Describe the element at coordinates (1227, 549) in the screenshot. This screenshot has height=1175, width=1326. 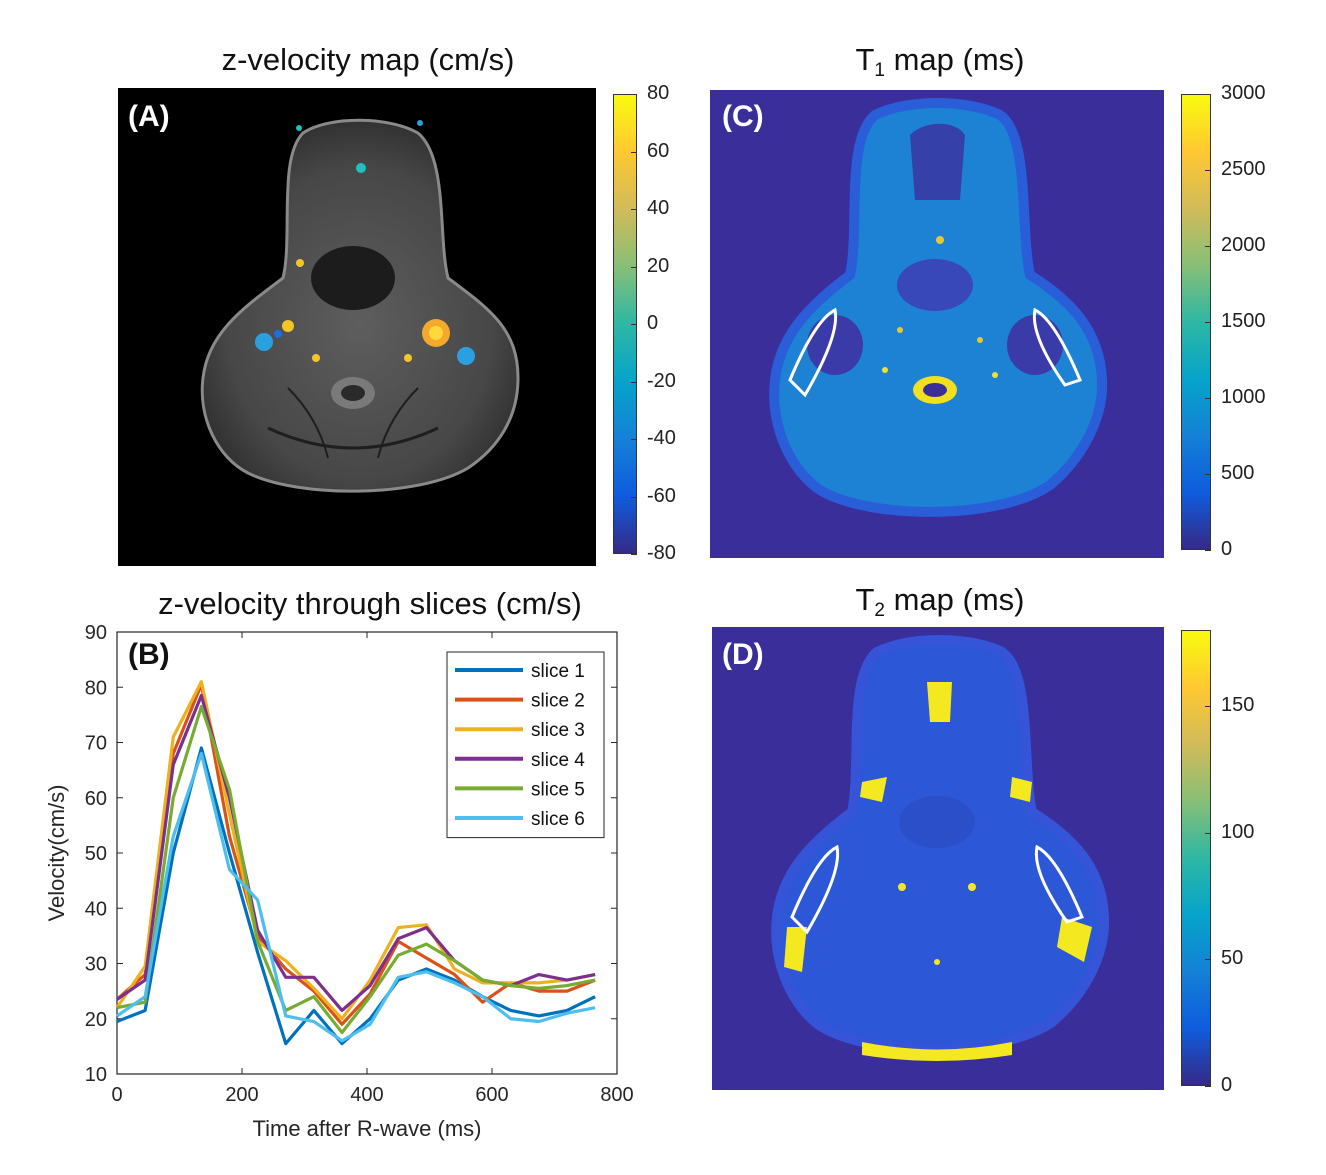
I see `colorbar-c-tick: 0` at that location.